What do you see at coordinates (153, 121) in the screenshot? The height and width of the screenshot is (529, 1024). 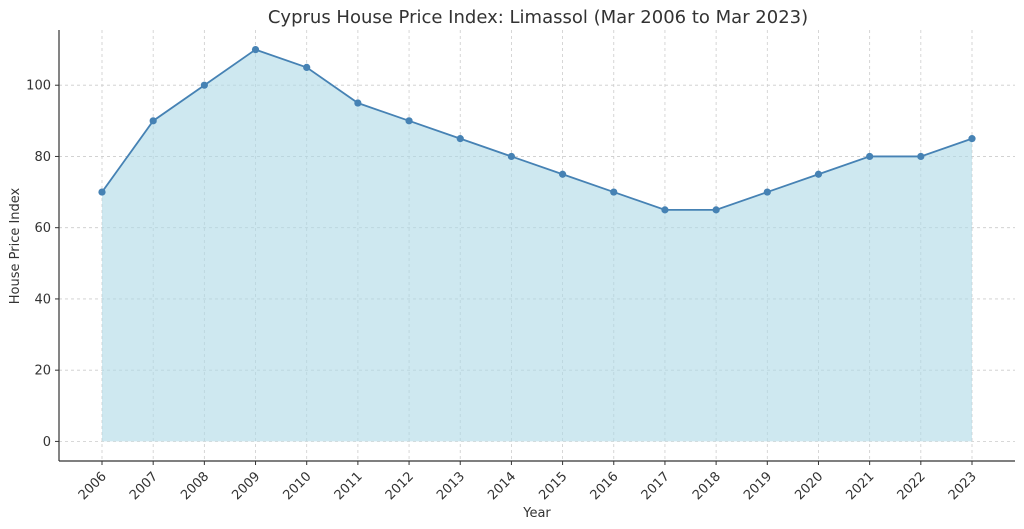 I see `data-point-2007` at bounding box center [153, 121].